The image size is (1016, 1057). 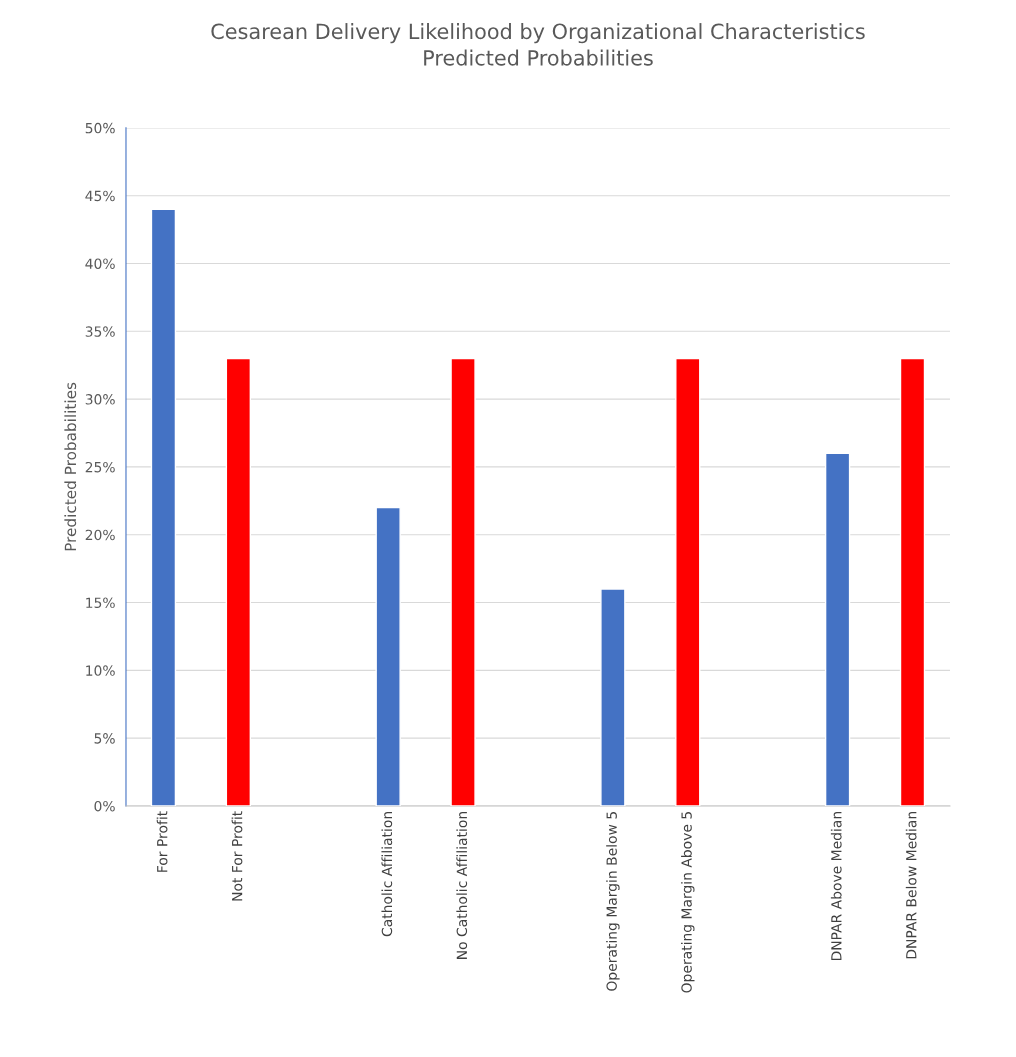 I want to click on y-tick-label: 35%, so click(x=100, y=331).